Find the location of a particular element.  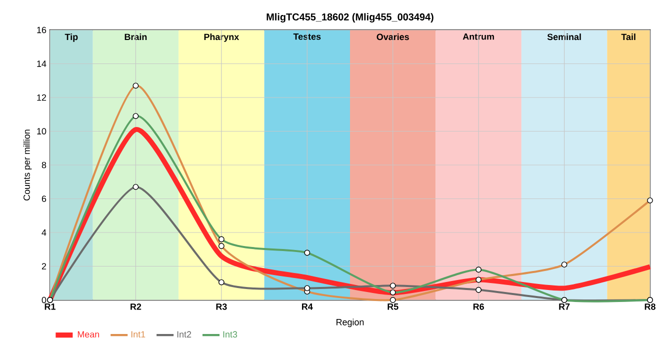

legend-label: Int1 is located at coordinates (138, 334).